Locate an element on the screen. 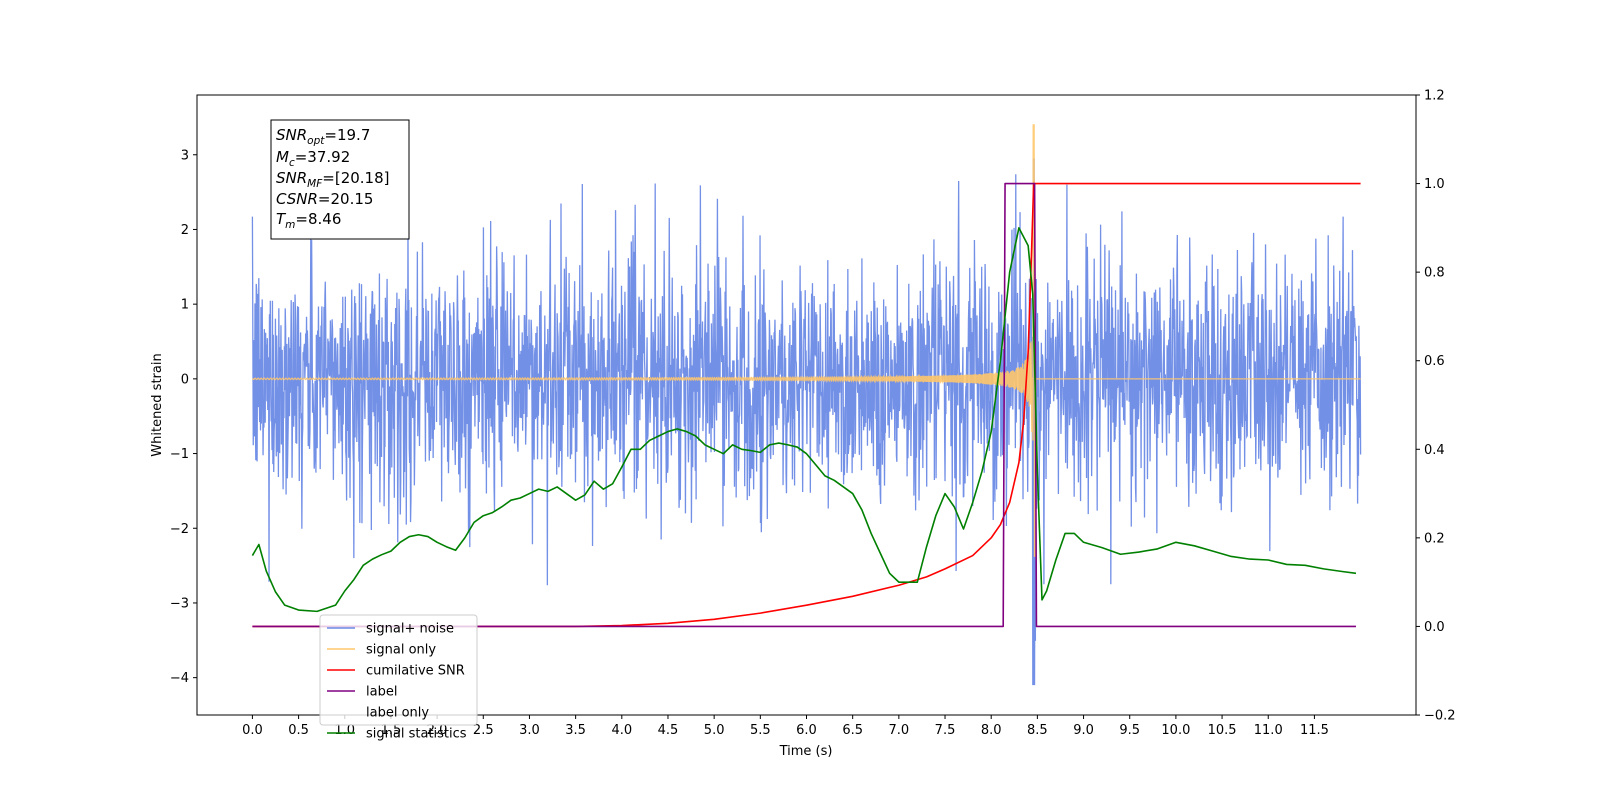  y-left-tick-label: −2 is located at coordinates (179, 529).